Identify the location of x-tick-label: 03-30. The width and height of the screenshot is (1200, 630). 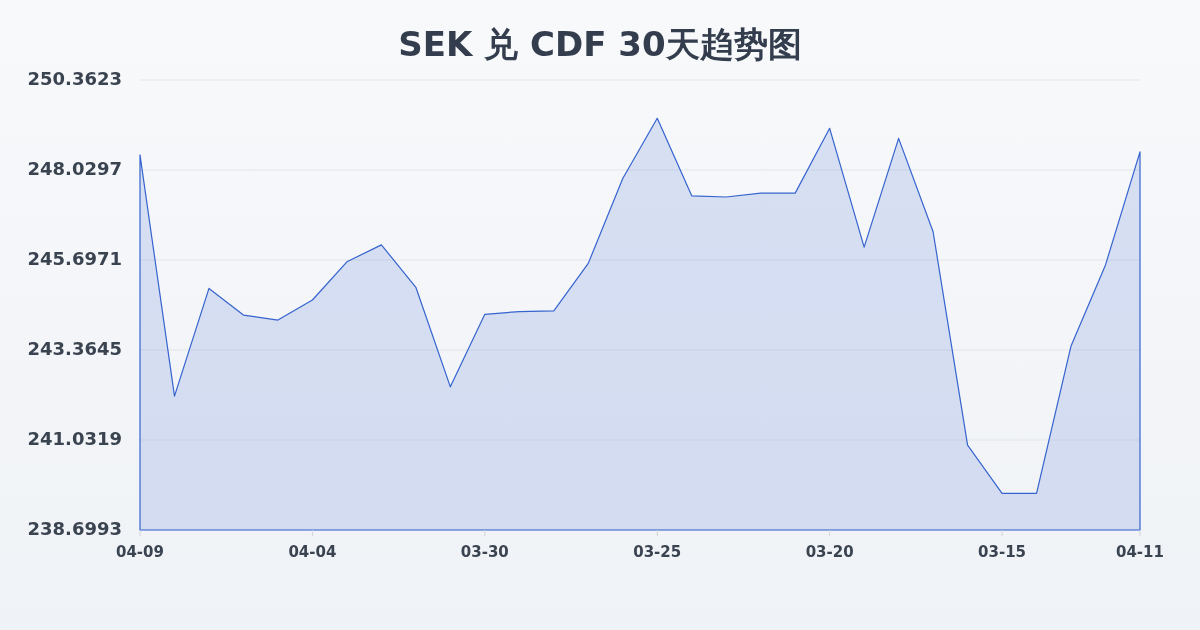
(484, 551).